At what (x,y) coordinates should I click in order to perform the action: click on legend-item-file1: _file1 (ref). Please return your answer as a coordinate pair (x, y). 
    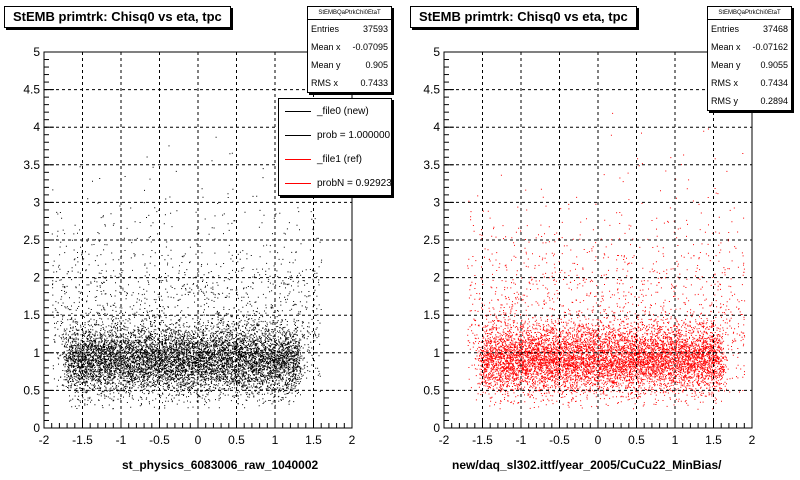
    Looking at the image, I should click on (335, 159).